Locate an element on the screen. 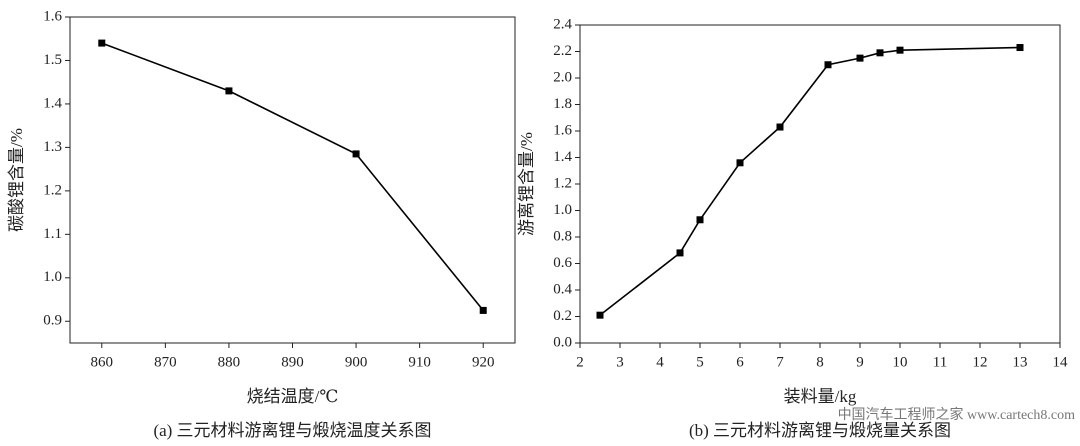 The width and height of the screenshot is (1080, 446). y-tick-label: 0.2 is located at coordinates (562, 316).